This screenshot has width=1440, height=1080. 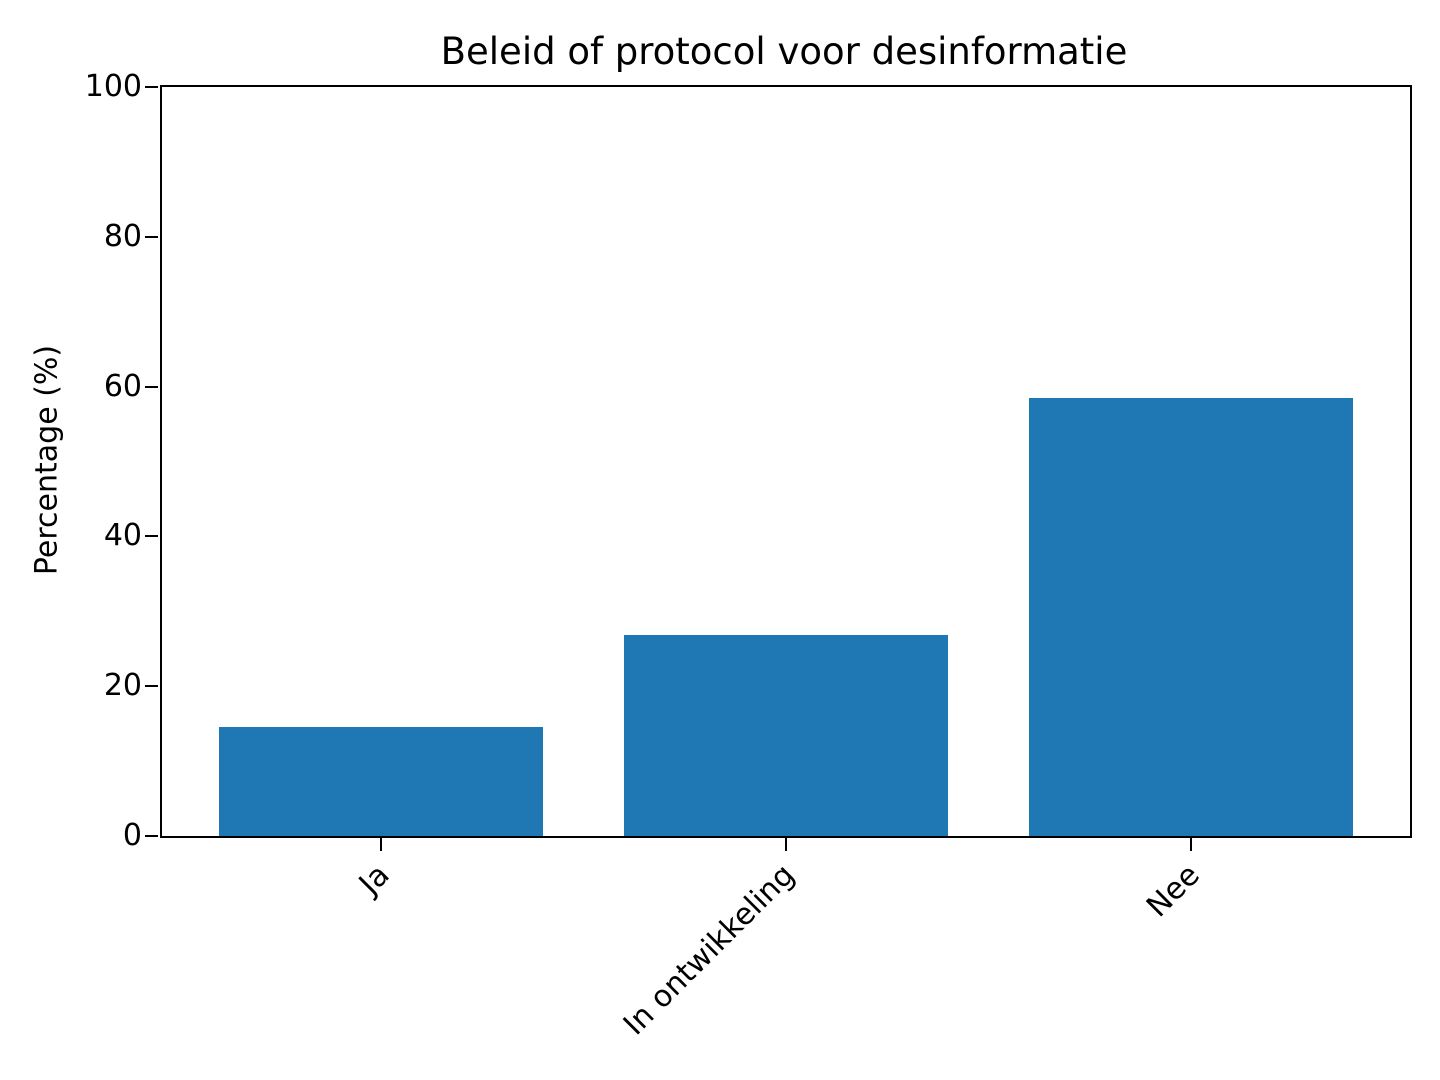 I want to click on y-tick-label-80: 80, so click(x=122, y=236).